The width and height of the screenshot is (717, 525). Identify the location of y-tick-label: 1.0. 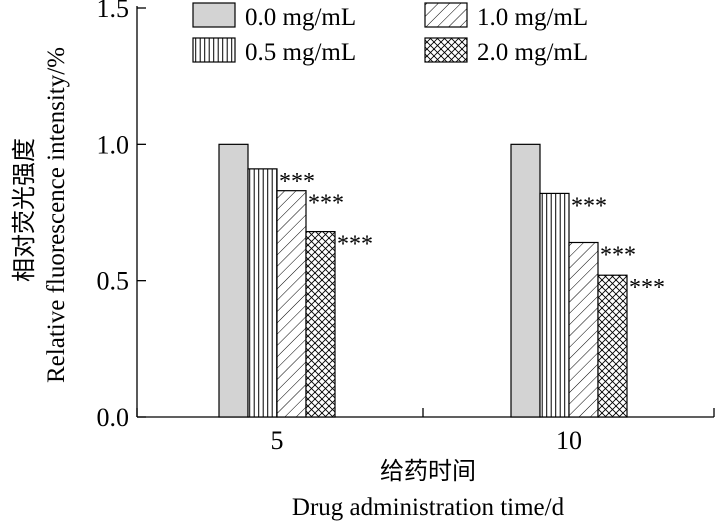
(113, 144).